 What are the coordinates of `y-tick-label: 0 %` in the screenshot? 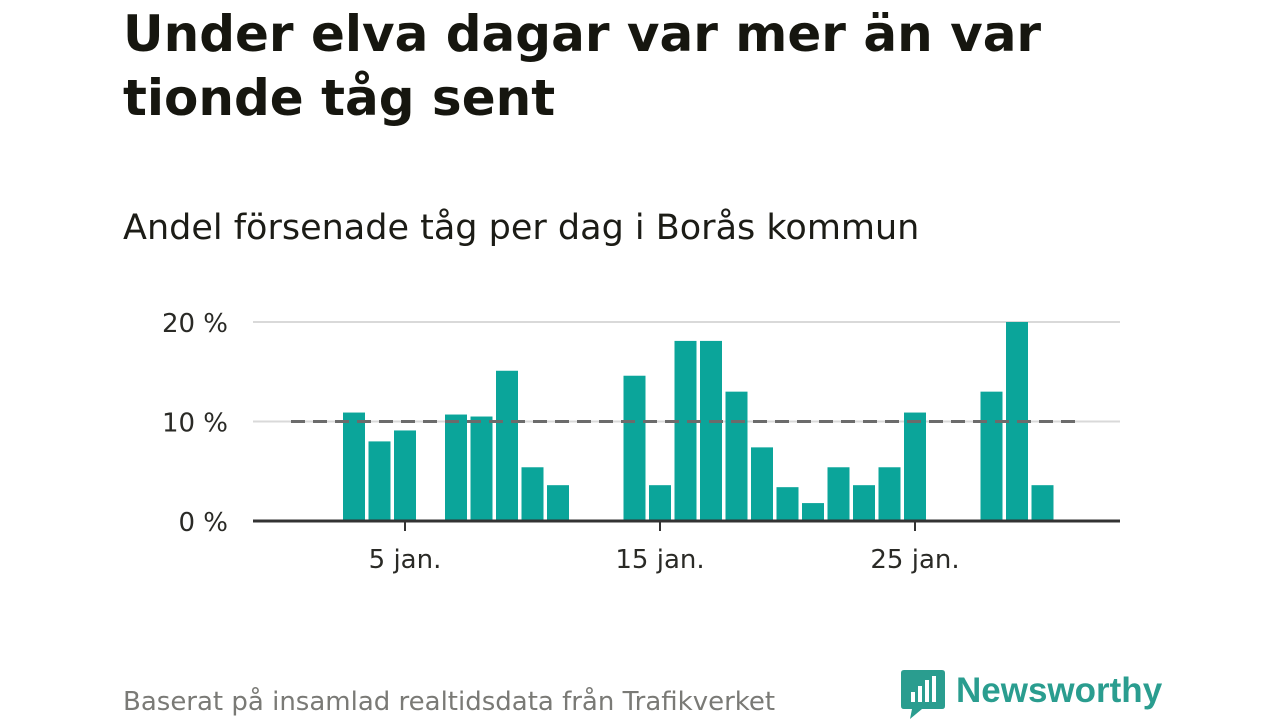 It's located at (203, 523).